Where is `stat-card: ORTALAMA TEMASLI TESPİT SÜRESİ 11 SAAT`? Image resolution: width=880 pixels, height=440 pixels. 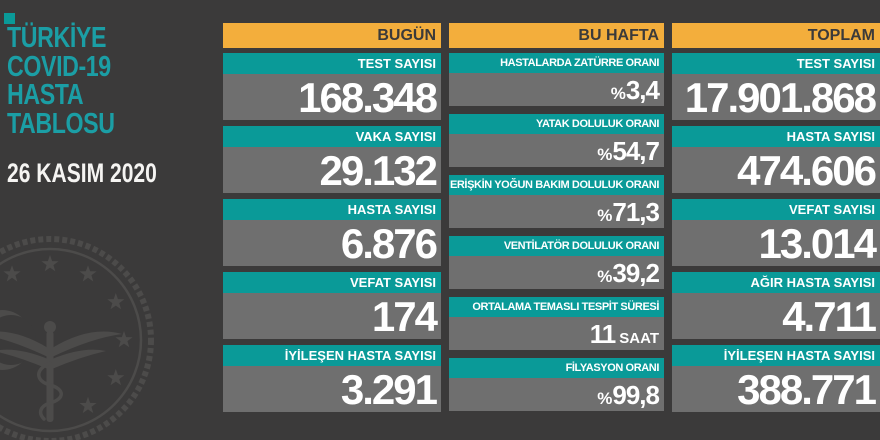
stat-card: ORTALAMA TEMASLI TESPİT SÜRESİ 11 SAAT is located at coordinates (556, 323).